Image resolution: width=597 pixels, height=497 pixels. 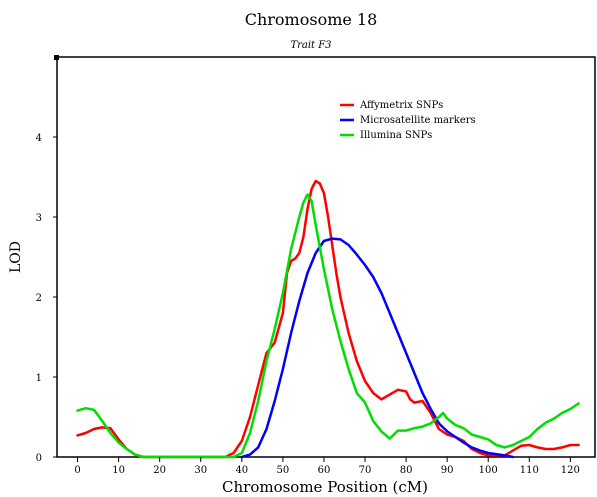 What do you see at coordinates (118, 470) in the screenshot?
I see `x-tick-label: 10` at bounding box center [118, 470].